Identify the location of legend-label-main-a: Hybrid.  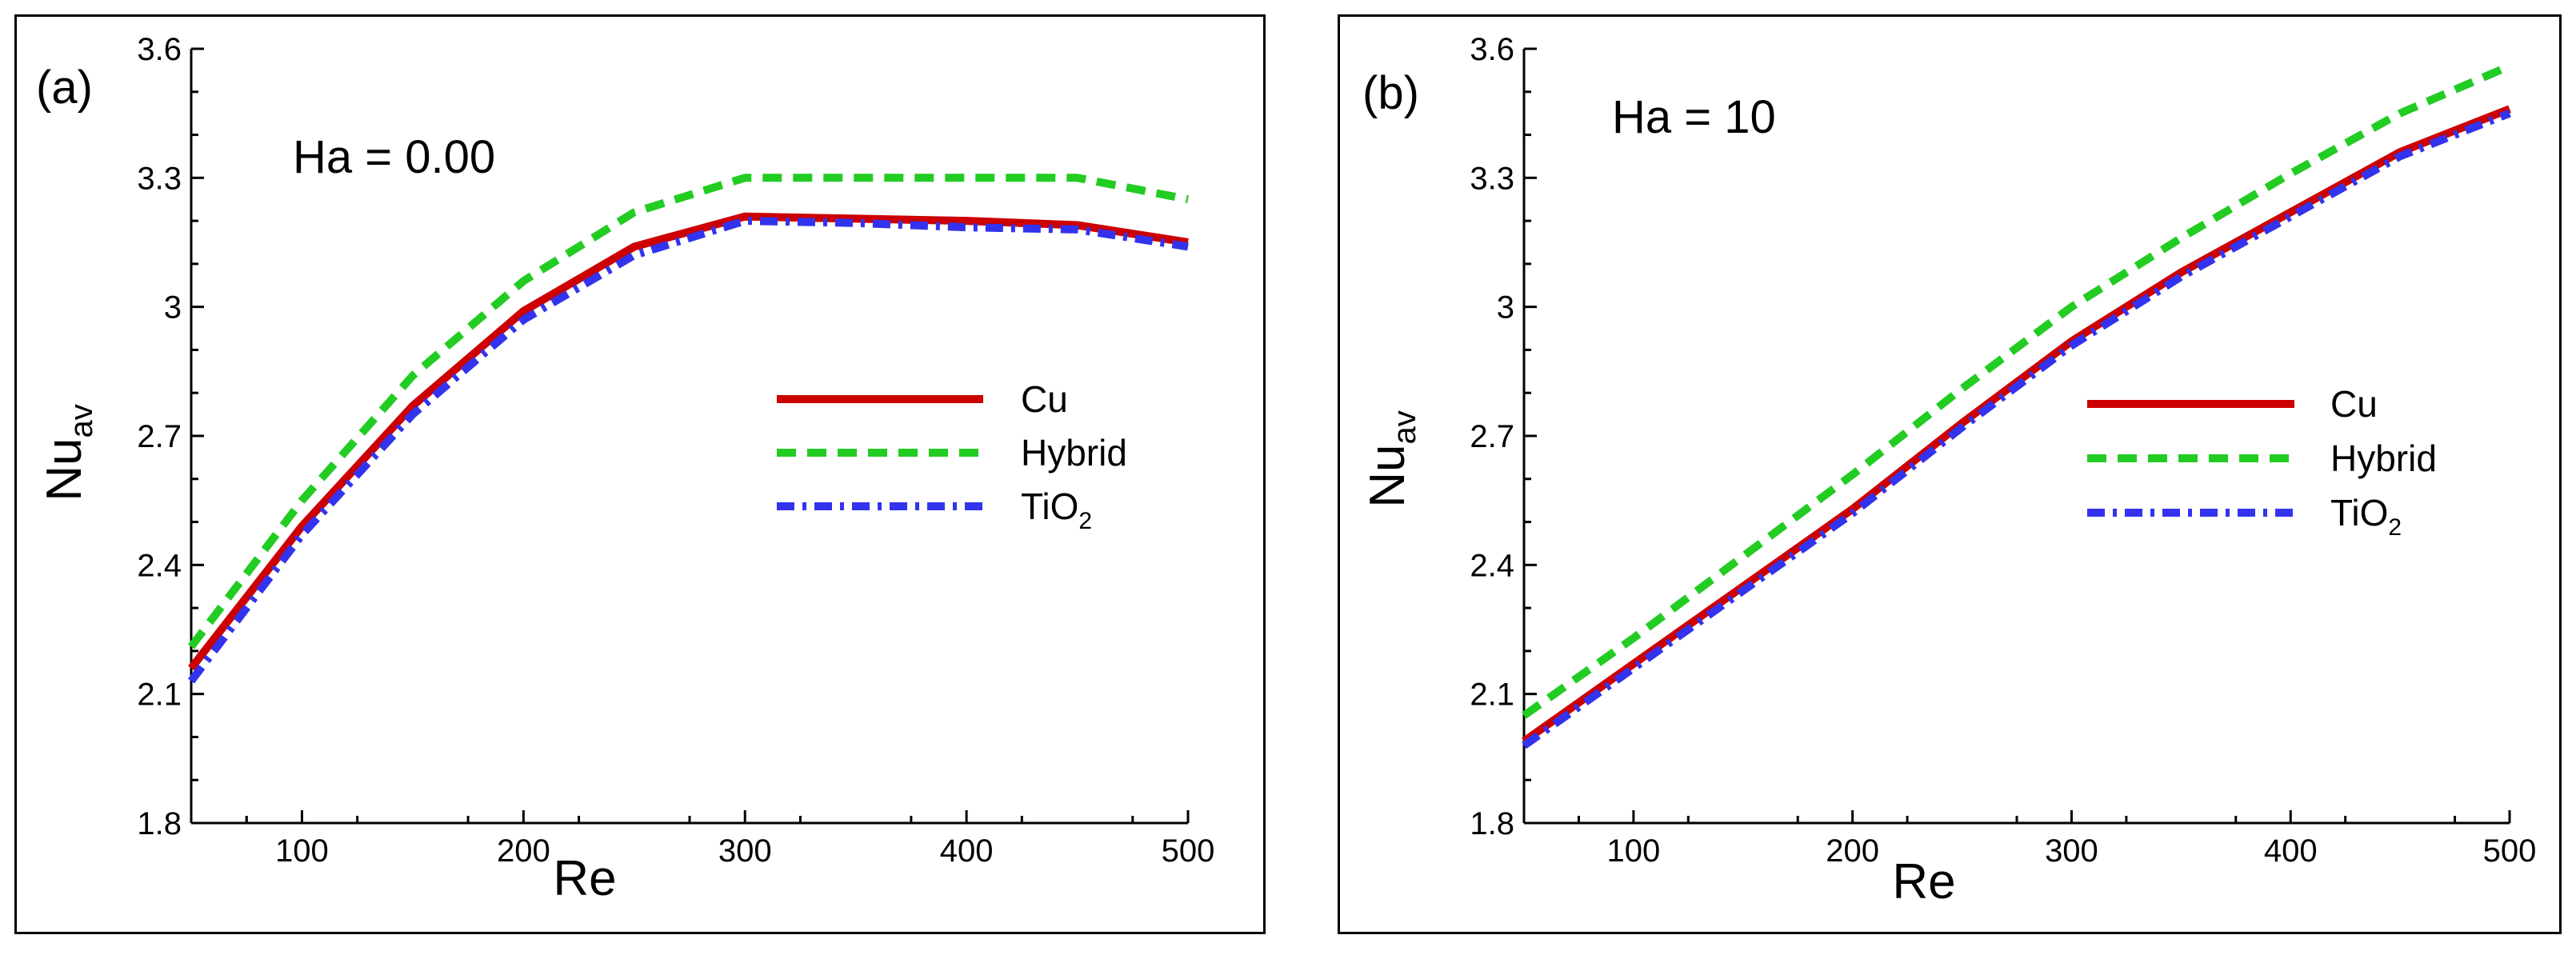
(1074, 453).